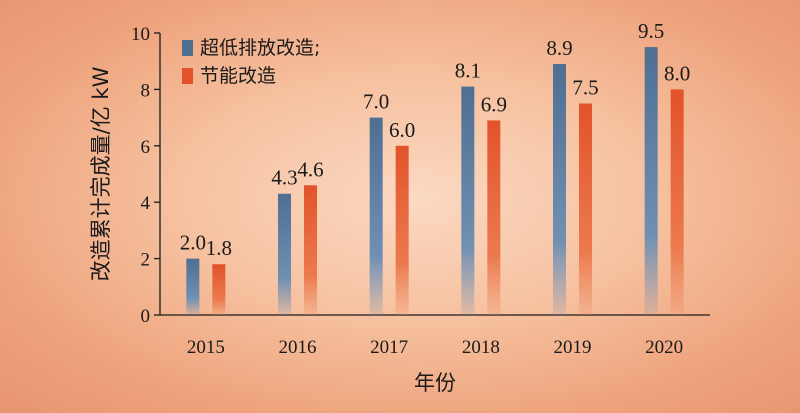 Image resolution: width=800 pixels, height=413 pixels. I want to click on y-tick-label: 8, so click(146, 90).